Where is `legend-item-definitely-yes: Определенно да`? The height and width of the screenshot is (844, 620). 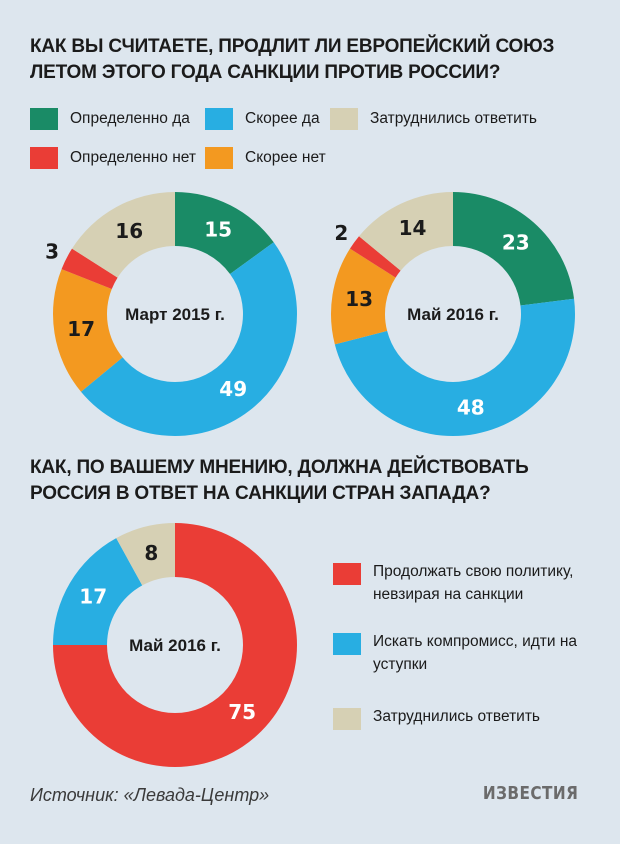 legend-item-definitely-yes: Определенно да is located at coordinates (110, 119).